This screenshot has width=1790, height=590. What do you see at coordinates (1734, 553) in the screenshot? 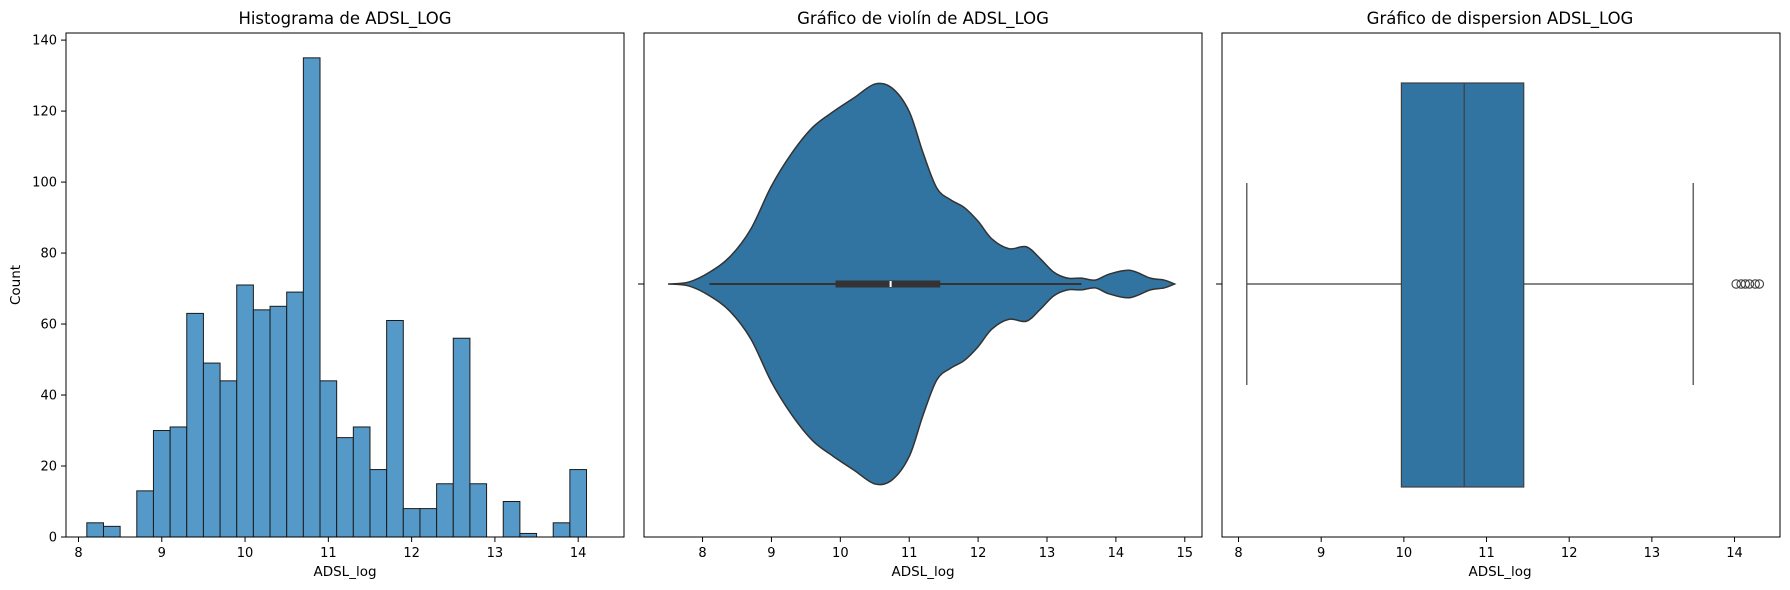
I see `boxplot-x-tick-label: 14` at bounding box center [1734, 553].